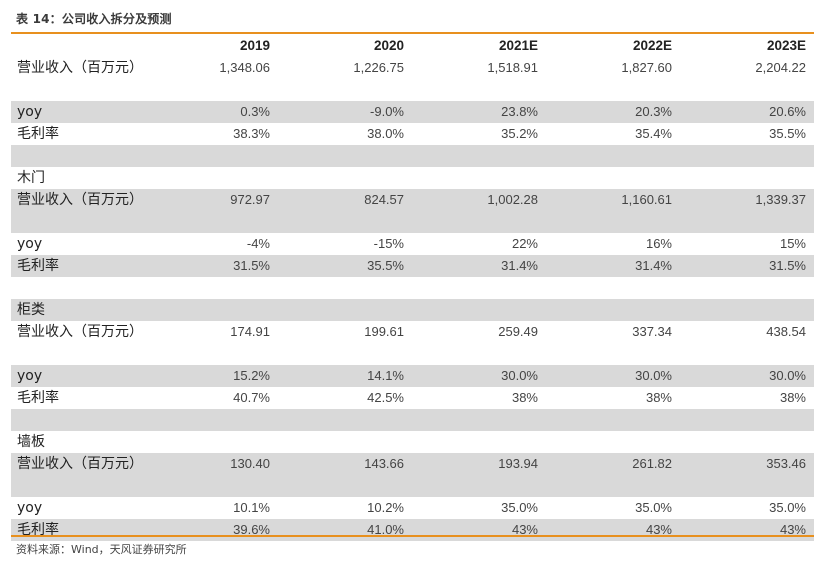  What do you see at coordinates (345, 376) in the screenshot?
I see `table-cell: 14.1%` at bounding box center [345, 376].